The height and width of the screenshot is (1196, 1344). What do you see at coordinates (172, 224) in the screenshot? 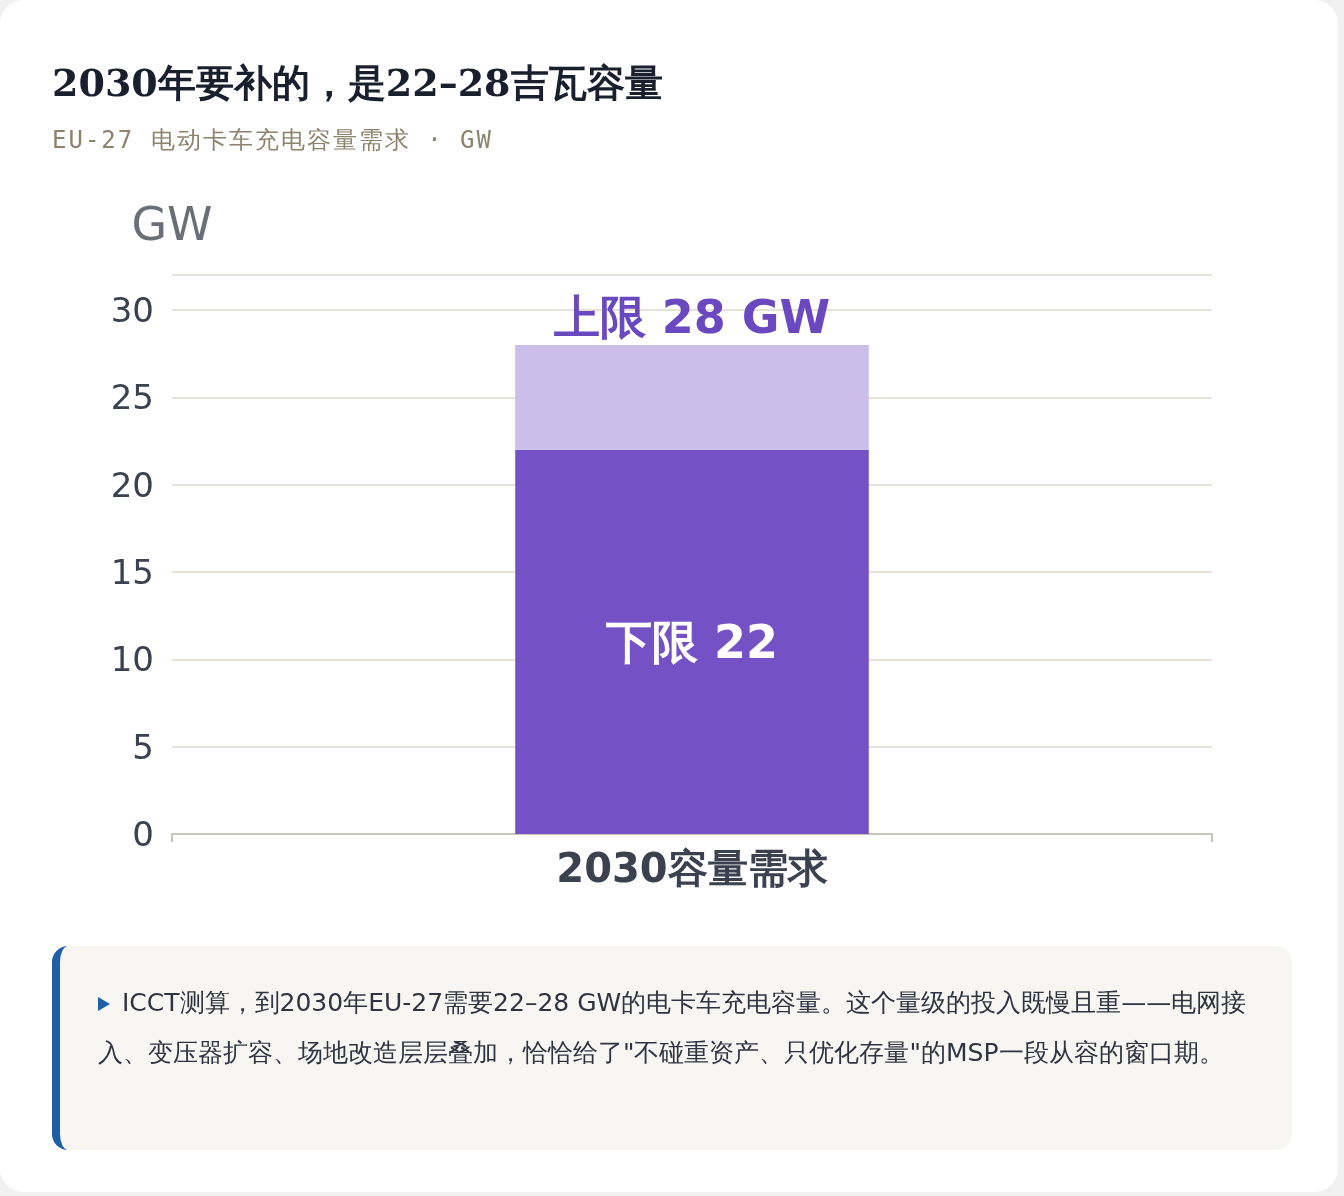
I see `y-axis-title: GW` at bounding box center [172, 224].